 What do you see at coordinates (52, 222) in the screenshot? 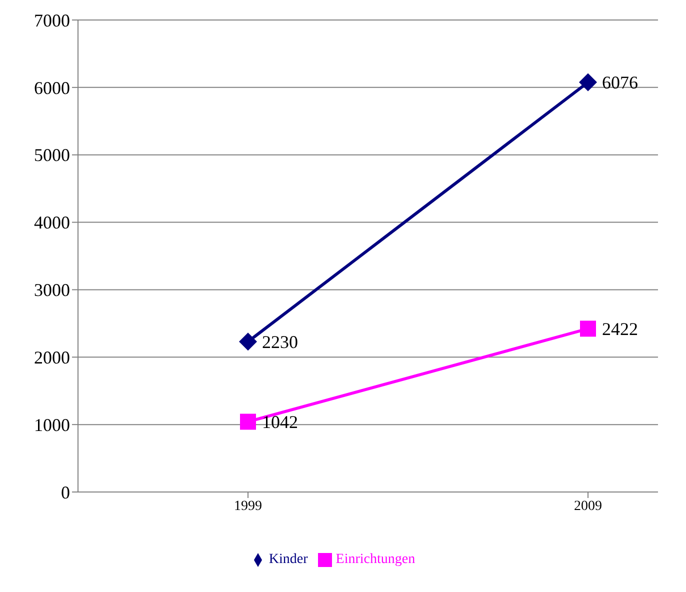
I see `y-tick-label: 4000` at bounding box center [52, 222].